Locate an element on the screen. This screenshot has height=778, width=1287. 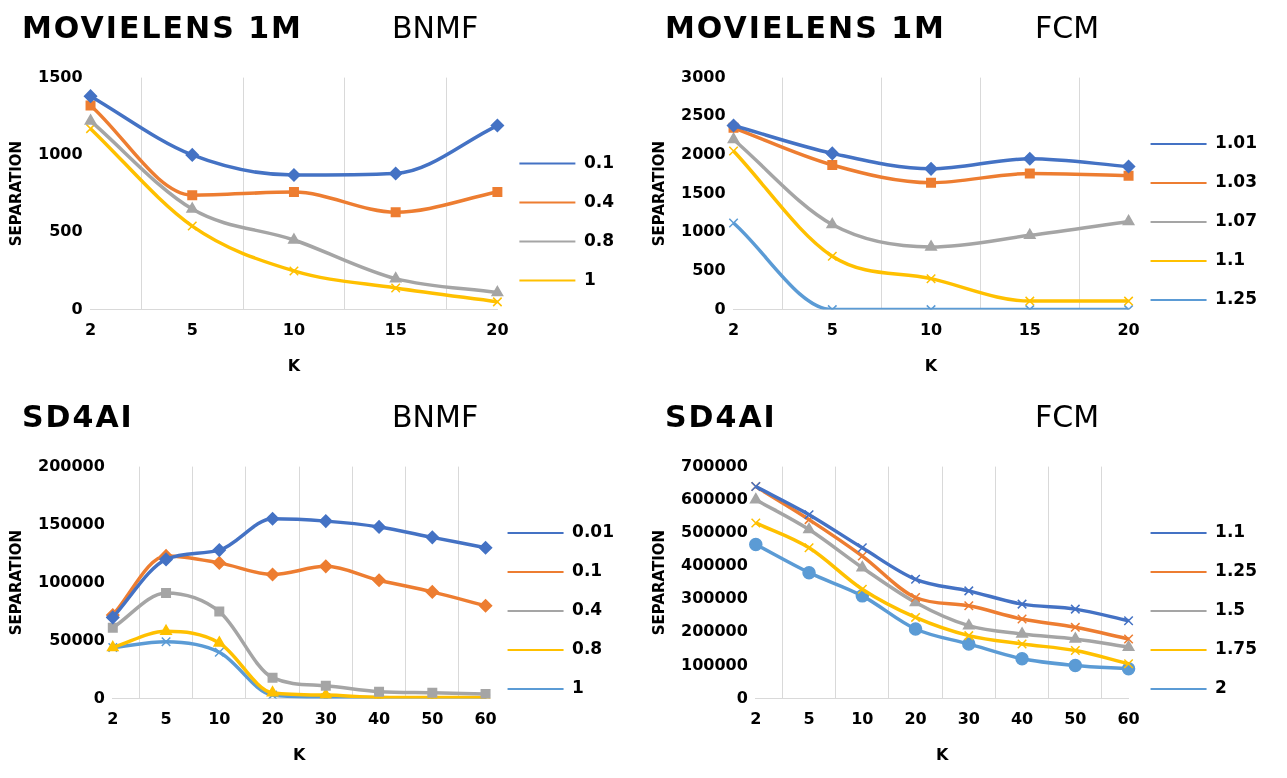
y-tick-label: 600000 is located at coordinates (714, 498).